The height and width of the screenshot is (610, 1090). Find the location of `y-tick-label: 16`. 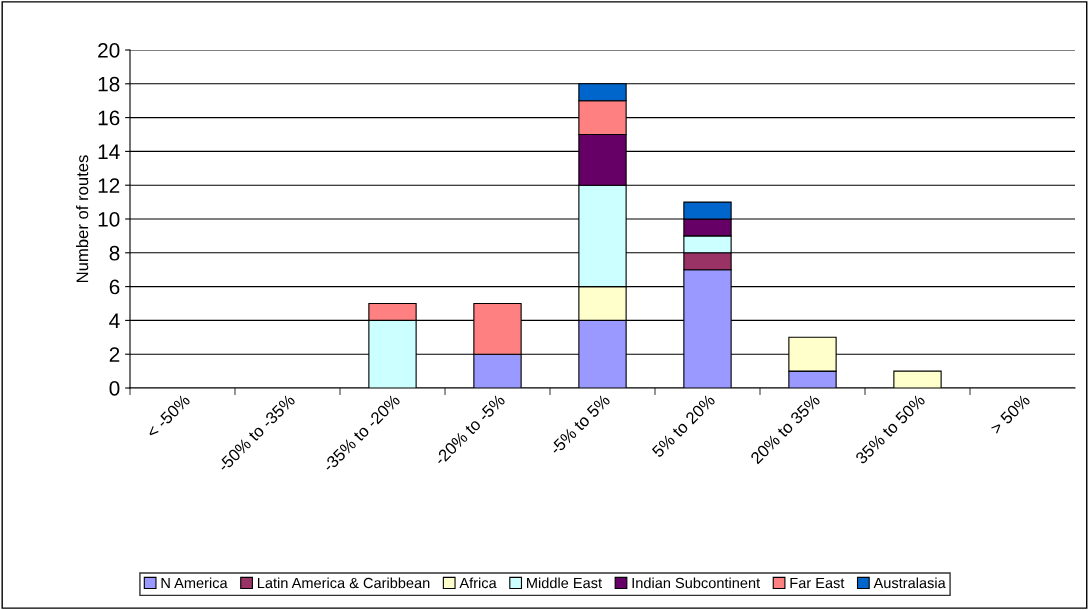

y-tick-label: 16 is located at coordinates (109, 118).